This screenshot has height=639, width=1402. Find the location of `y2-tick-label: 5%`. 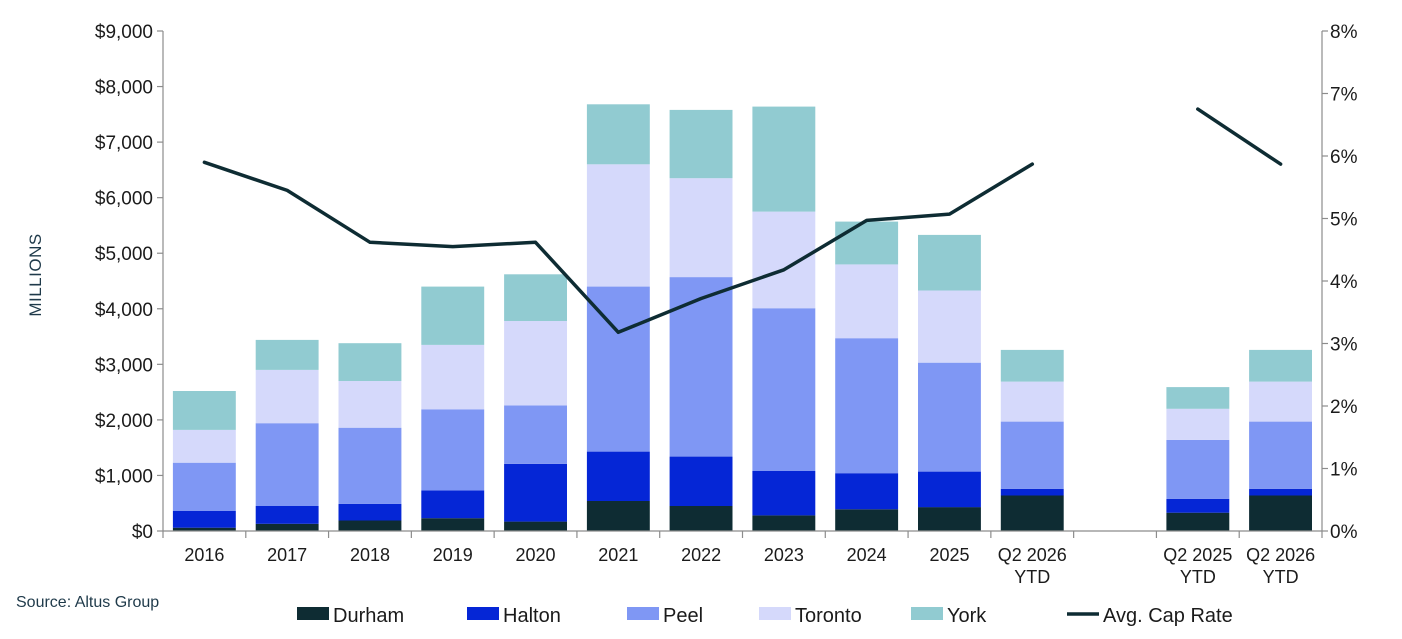

y2-tick-label: 5% is located at coordinates (1344, 220).